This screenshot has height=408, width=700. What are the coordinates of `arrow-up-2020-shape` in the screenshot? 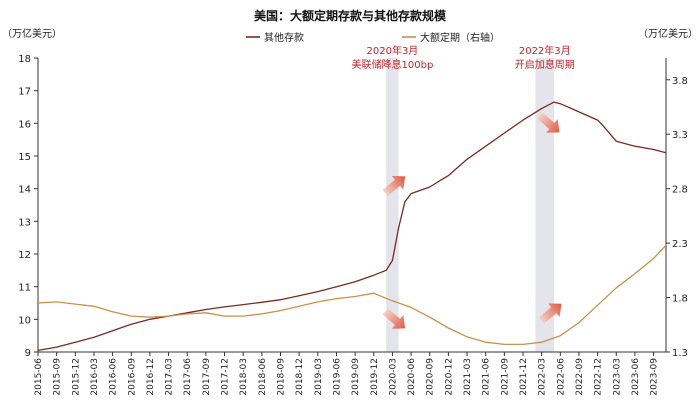 It's located at (394, 186).